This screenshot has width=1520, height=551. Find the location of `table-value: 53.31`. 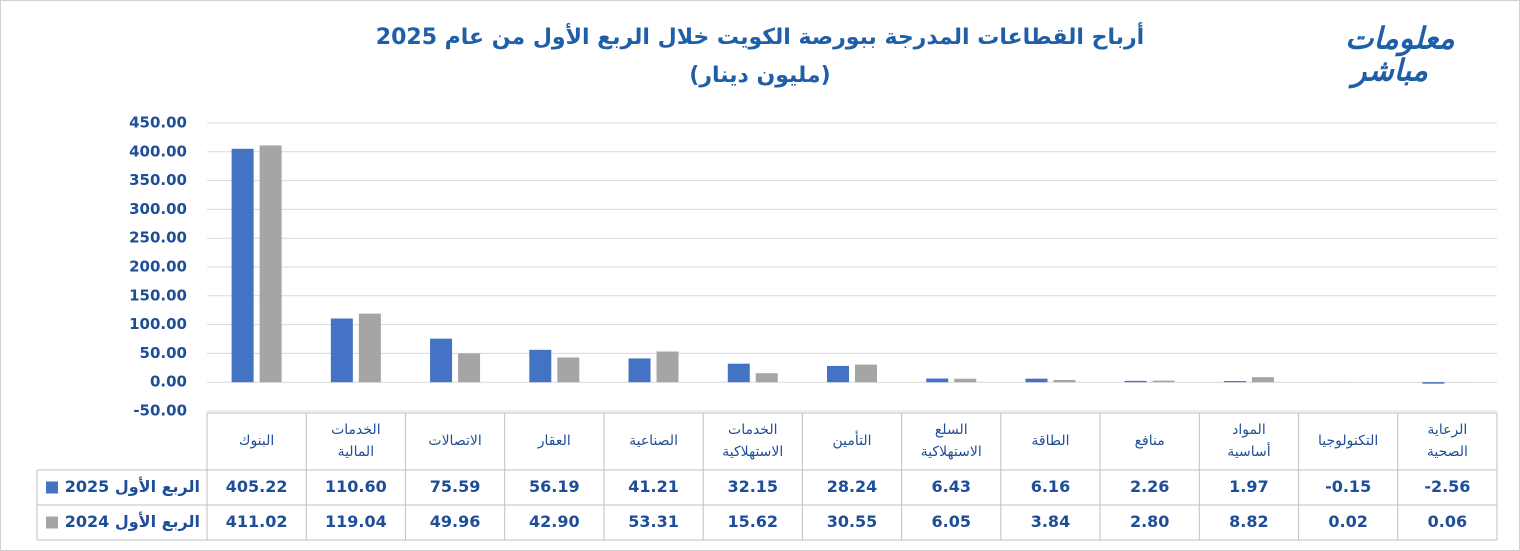

table-value: 53.31 is located at coordinates (653, 521).